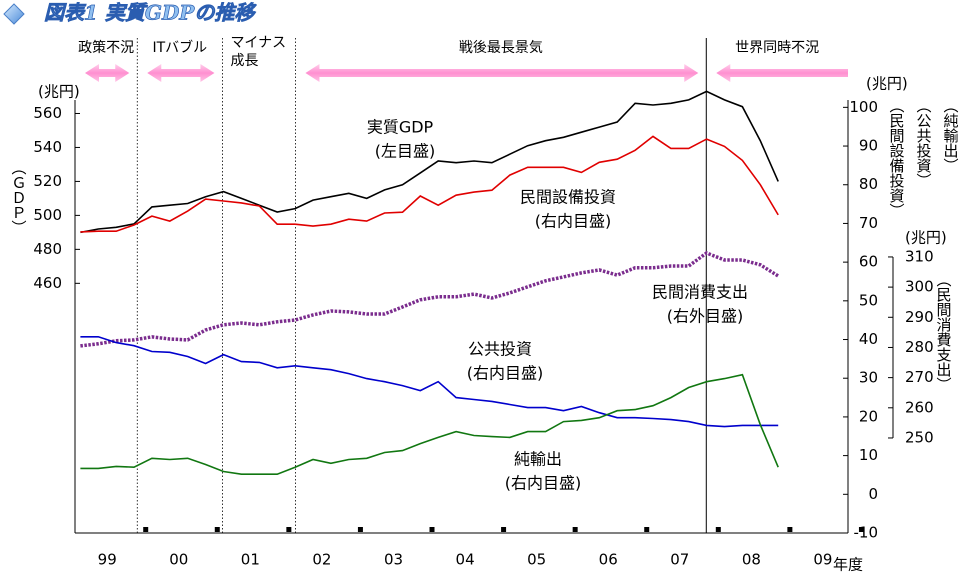 This screenshot has width=959, height=572. I want to click on y3-tick-label: 310, so click(919, 256).